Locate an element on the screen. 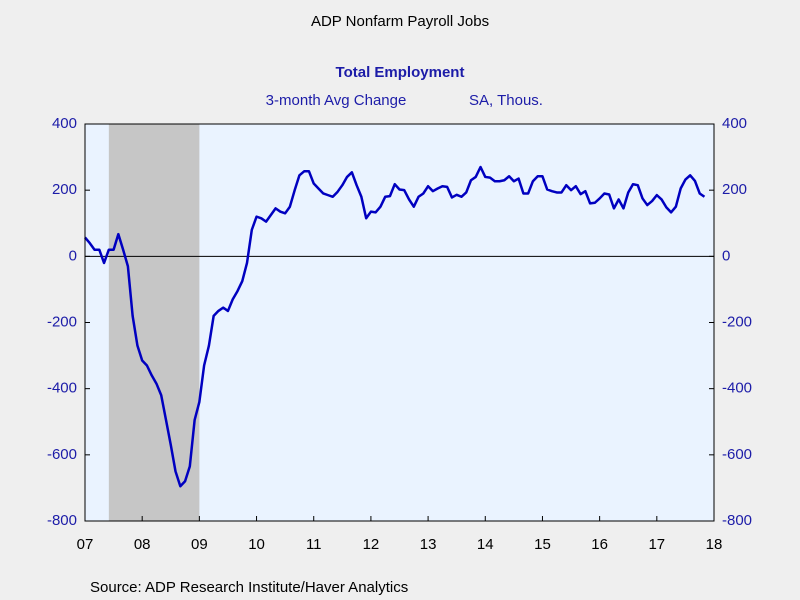  y-tick-label: -400 is located at coordinates (62, 388).